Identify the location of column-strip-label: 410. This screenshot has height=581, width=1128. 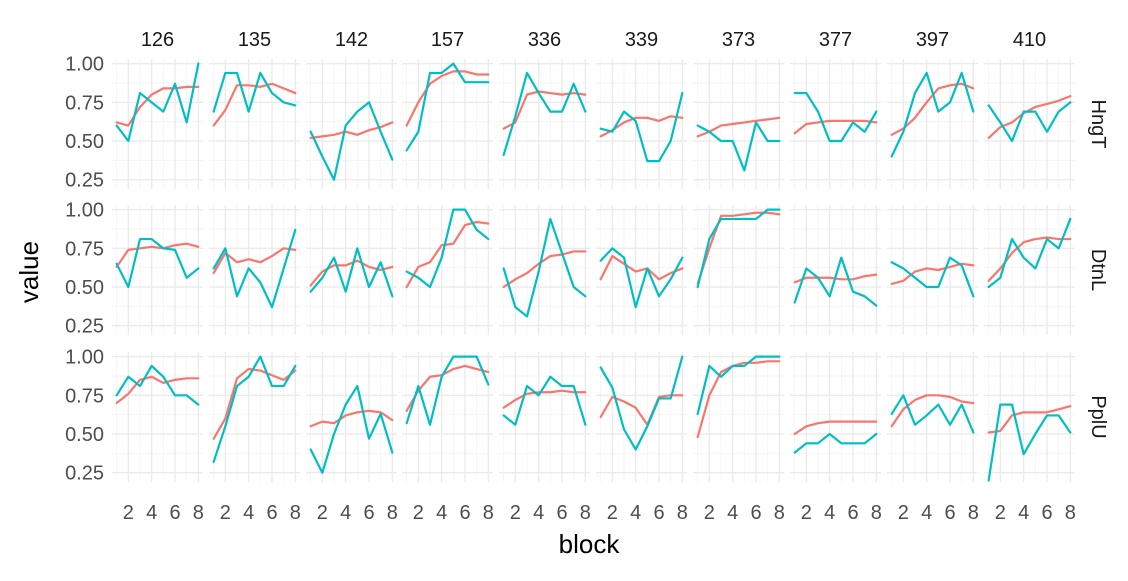
(1029, 40).